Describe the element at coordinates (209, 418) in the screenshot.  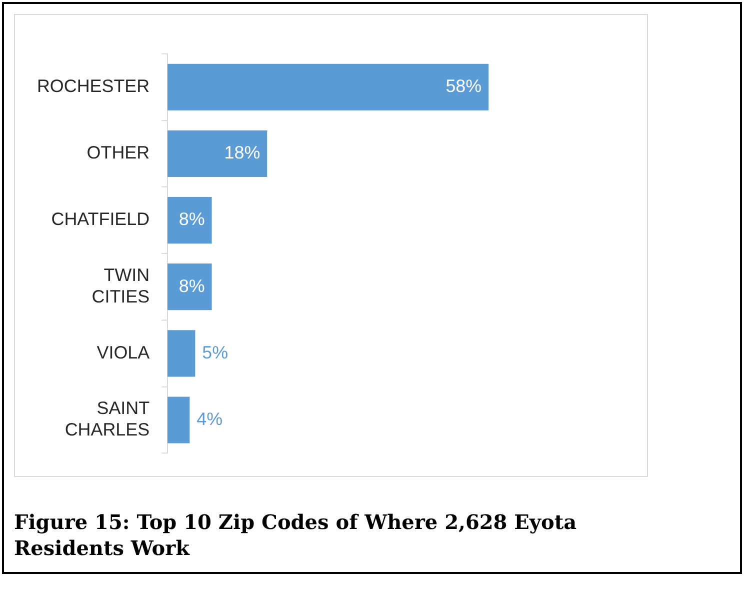
I see `data-label: 4%` at that location.